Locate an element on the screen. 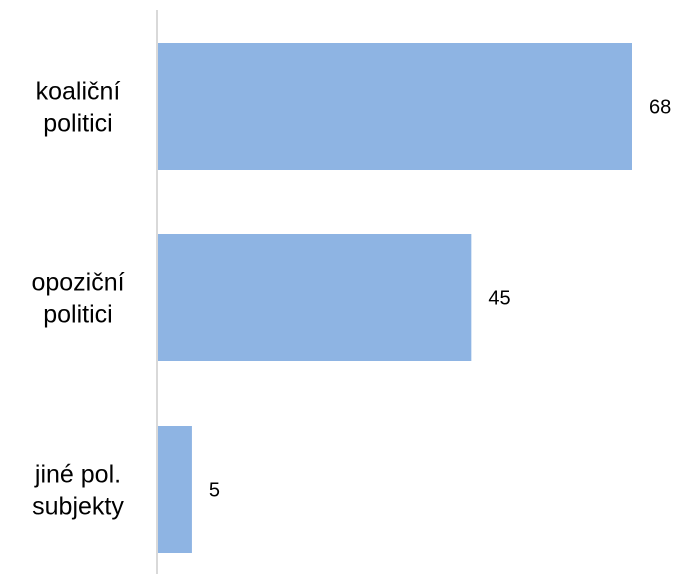  category-label-line: koaliční is located at coordinates (78, 92).